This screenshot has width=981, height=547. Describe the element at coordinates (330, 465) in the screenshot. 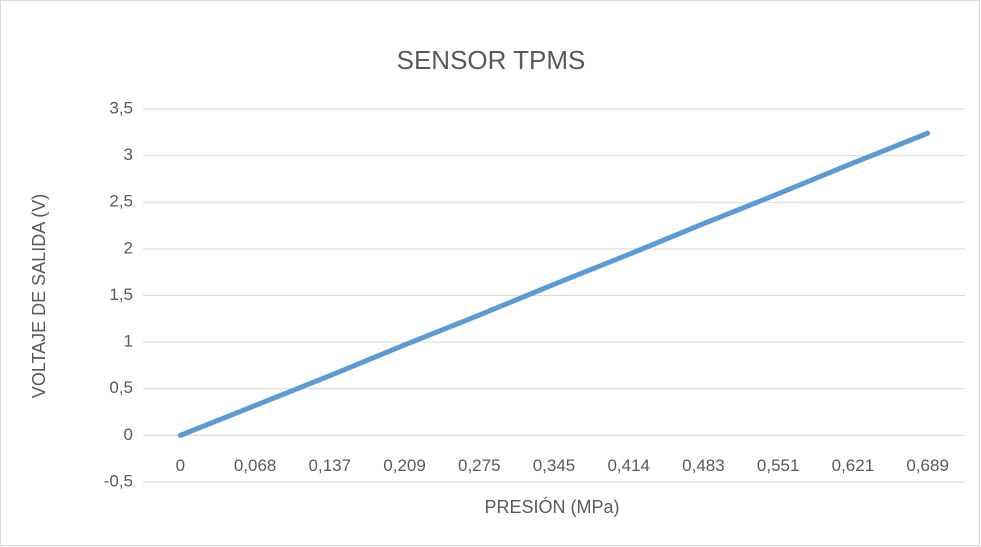

I see `x-tick-label: 0,137` at that location.